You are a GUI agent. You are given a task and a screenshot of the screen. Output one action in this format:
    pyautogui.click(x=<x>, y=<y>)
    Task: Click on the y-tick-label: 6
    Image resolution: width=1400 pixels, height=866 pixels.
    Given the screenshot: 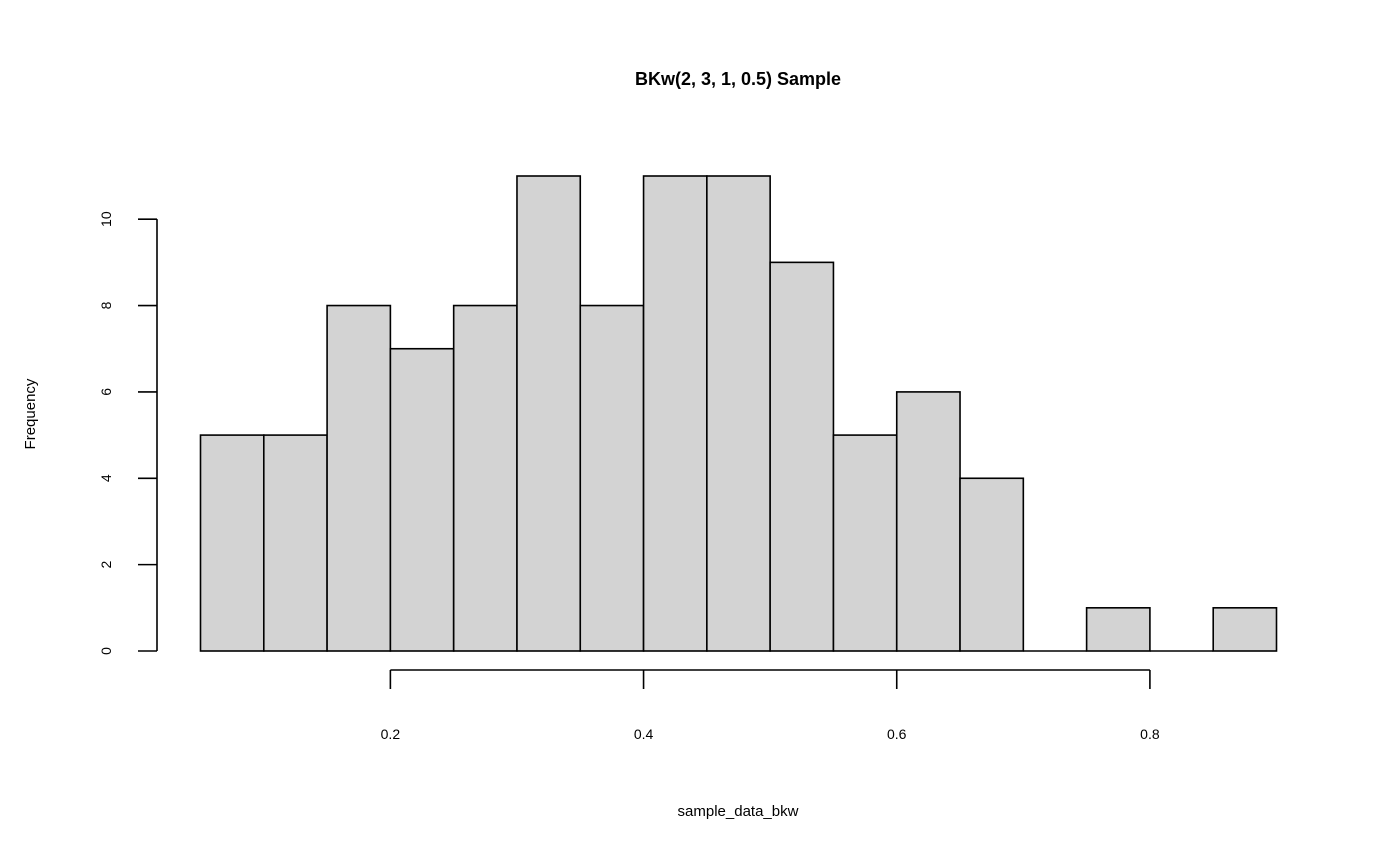 What is the action you would take?
    pyautogui.click(x=106, y=392)
    